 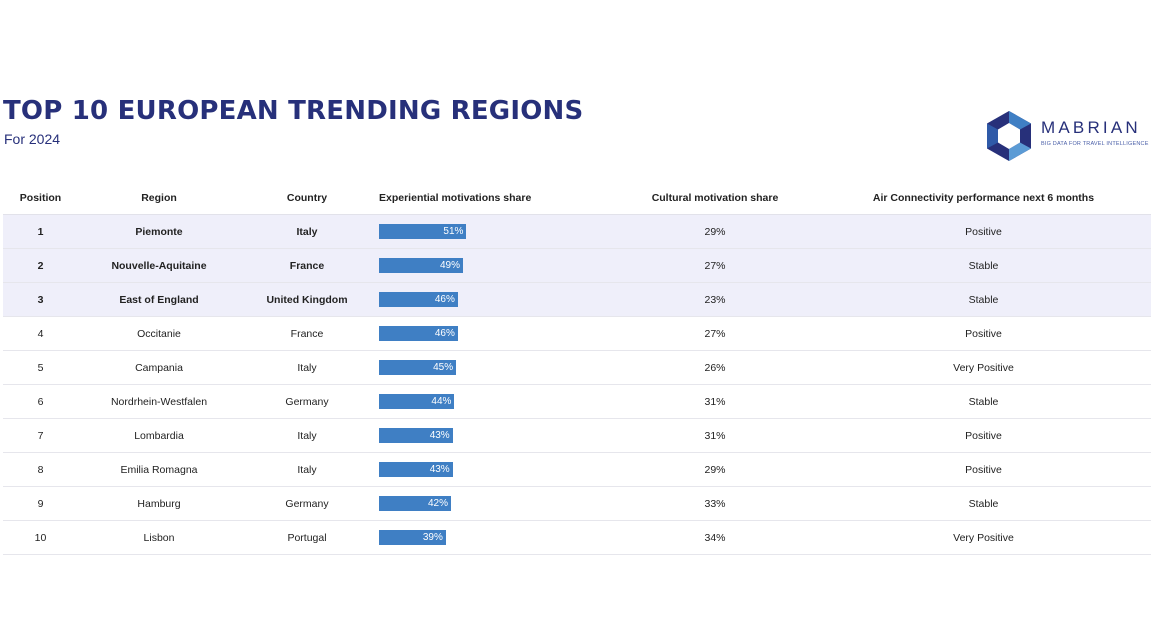 I want to click on logo-wordmark: MABRIAN, so click(x=1091, y=127).